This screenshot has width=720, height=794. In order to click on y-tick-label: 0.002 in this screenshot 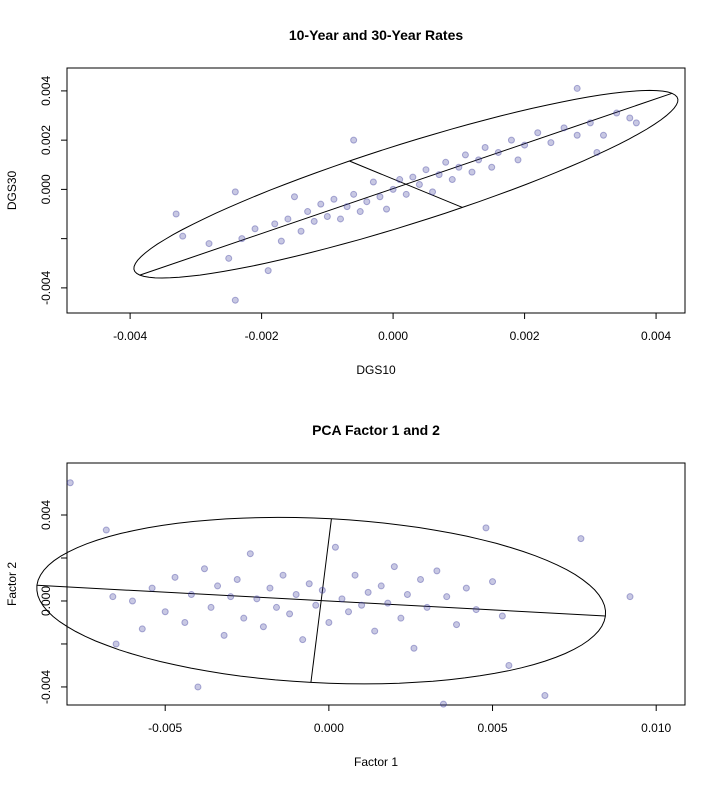, I will do `click(46, 140)`.